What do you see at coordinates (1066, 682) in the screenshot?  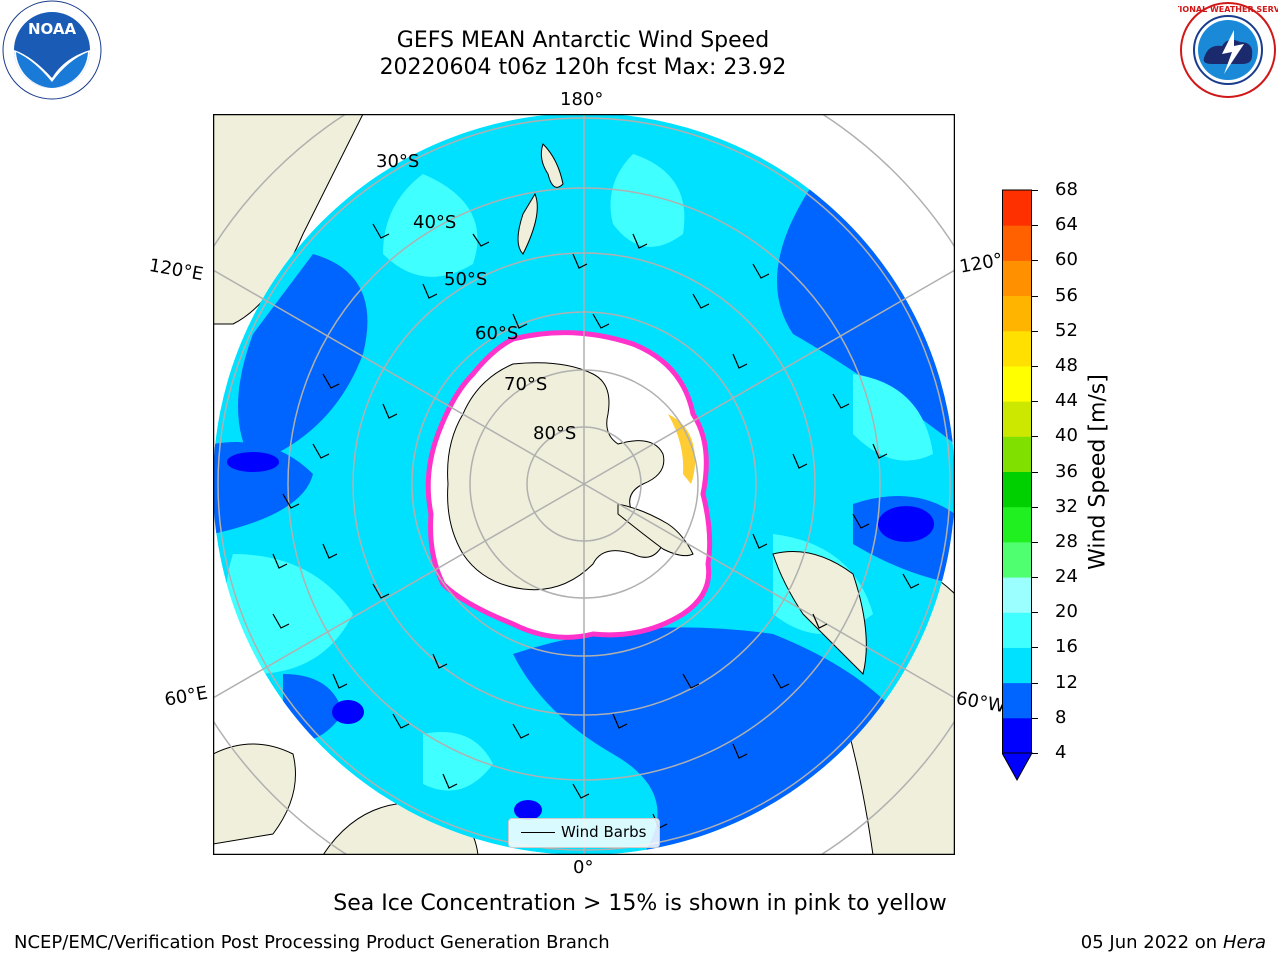 I see `colorbar-tick-label: 12` at bounding box center [1066, 682].